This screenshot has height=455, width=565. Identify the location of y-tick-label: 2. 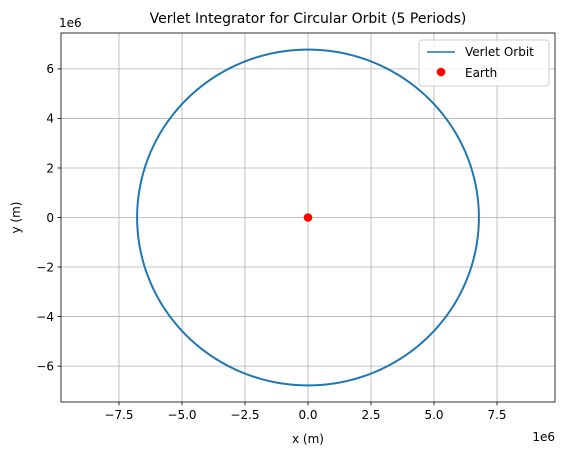
(50, 168).